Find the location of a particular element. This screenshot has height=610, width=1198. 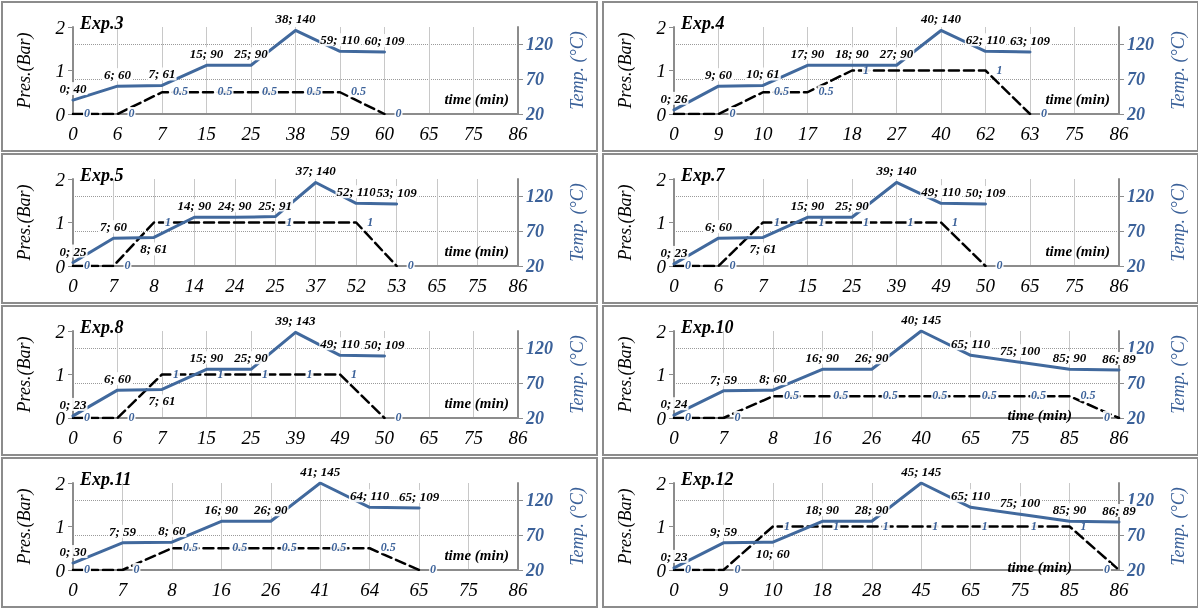

data-label: 24; 90 is located at coordinates (235, 206).